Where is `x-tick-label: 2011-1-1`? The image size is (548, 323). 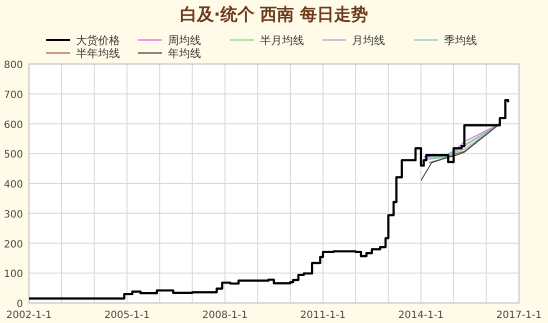
x-tick-label: 2011-1-1 is located at coordinates (323, 315).